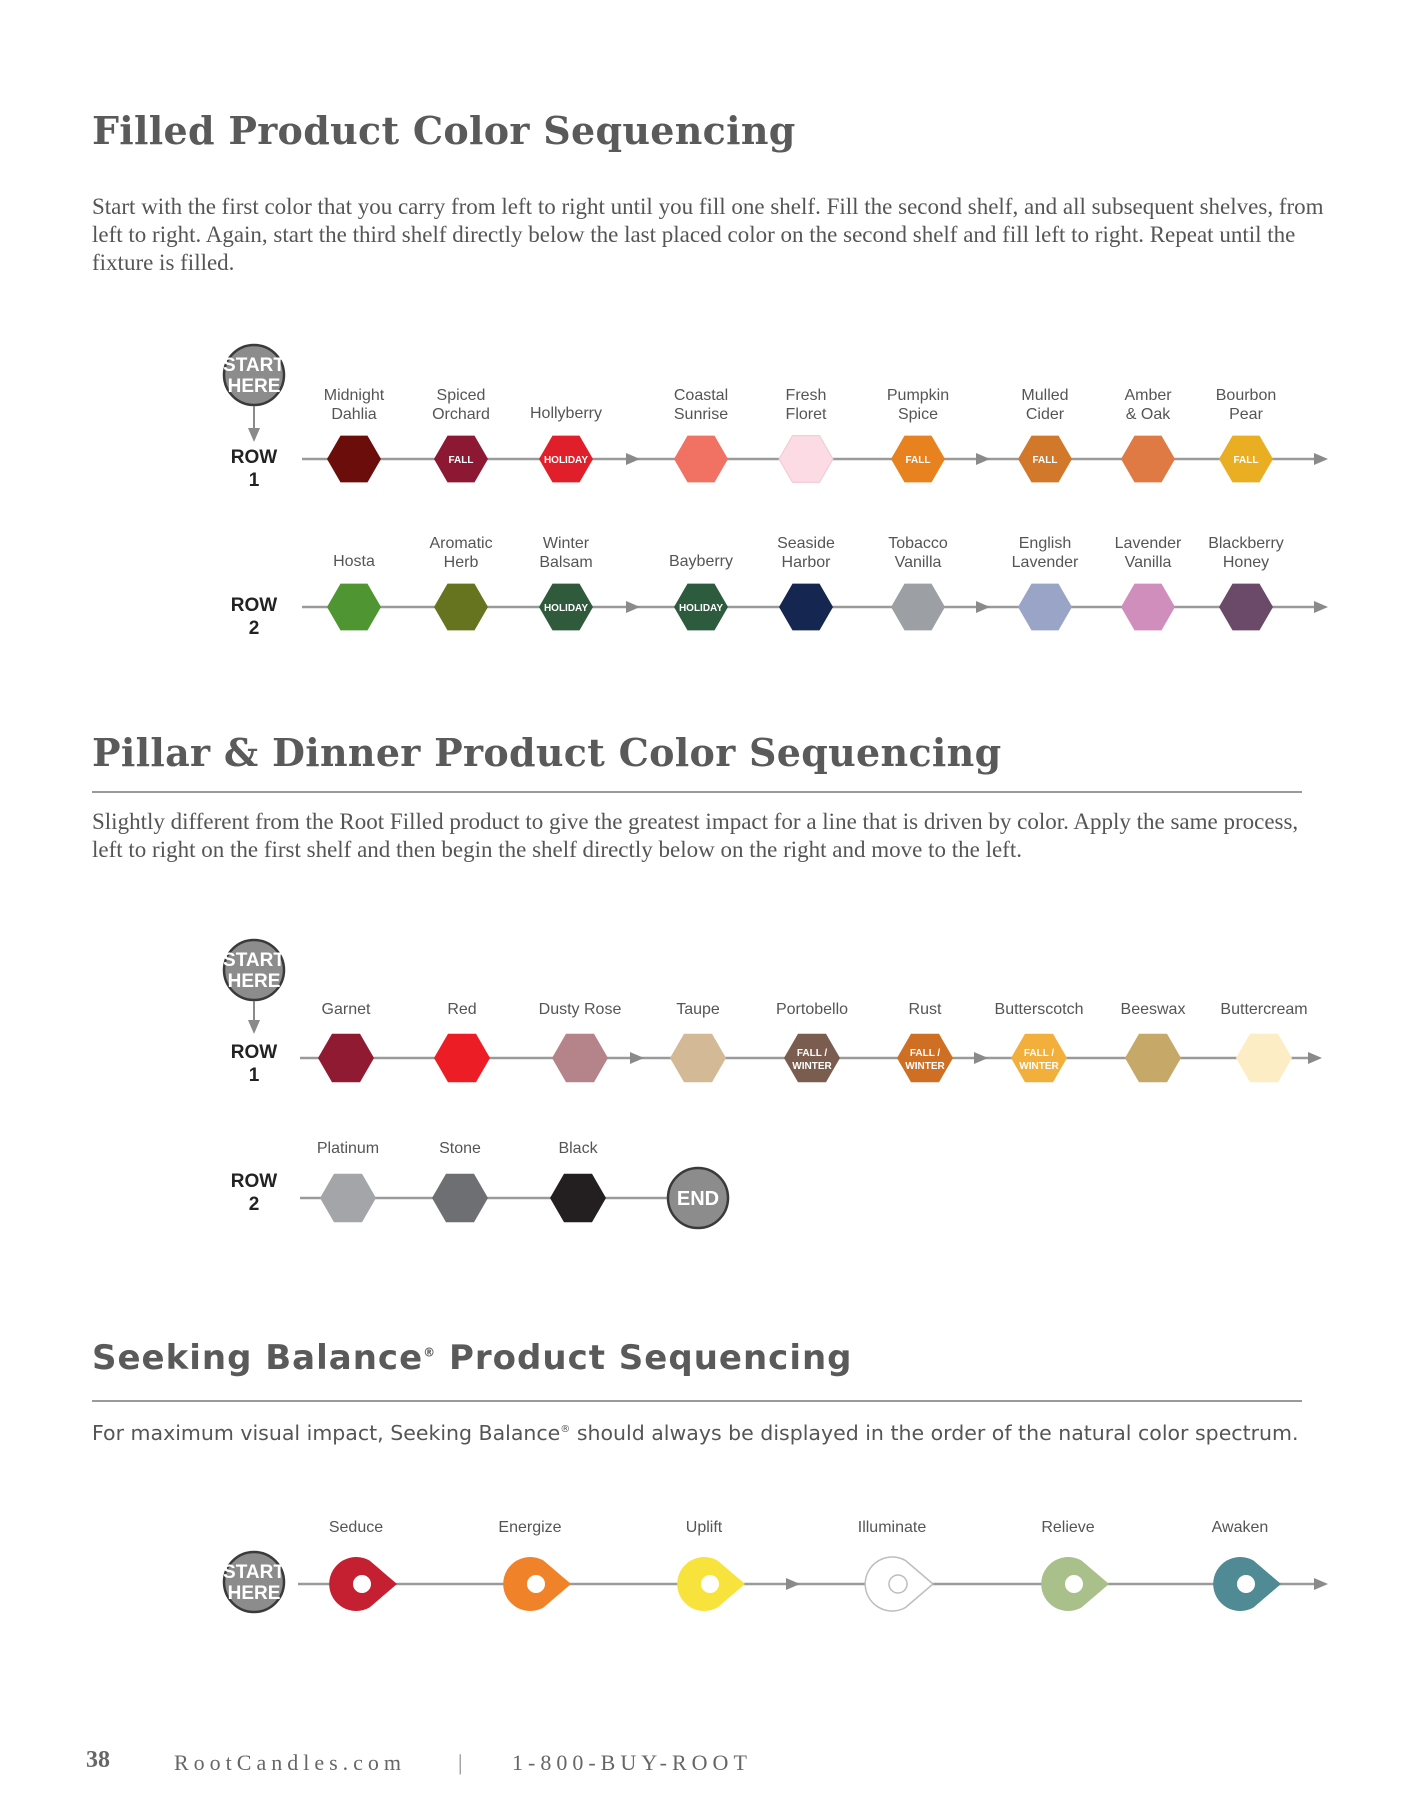 This screenshot has width=1406, height=1819. Describe the element at coordinates (806, 543) in the screenshot. I see `swatch-name-line1: Seaside` at that location.